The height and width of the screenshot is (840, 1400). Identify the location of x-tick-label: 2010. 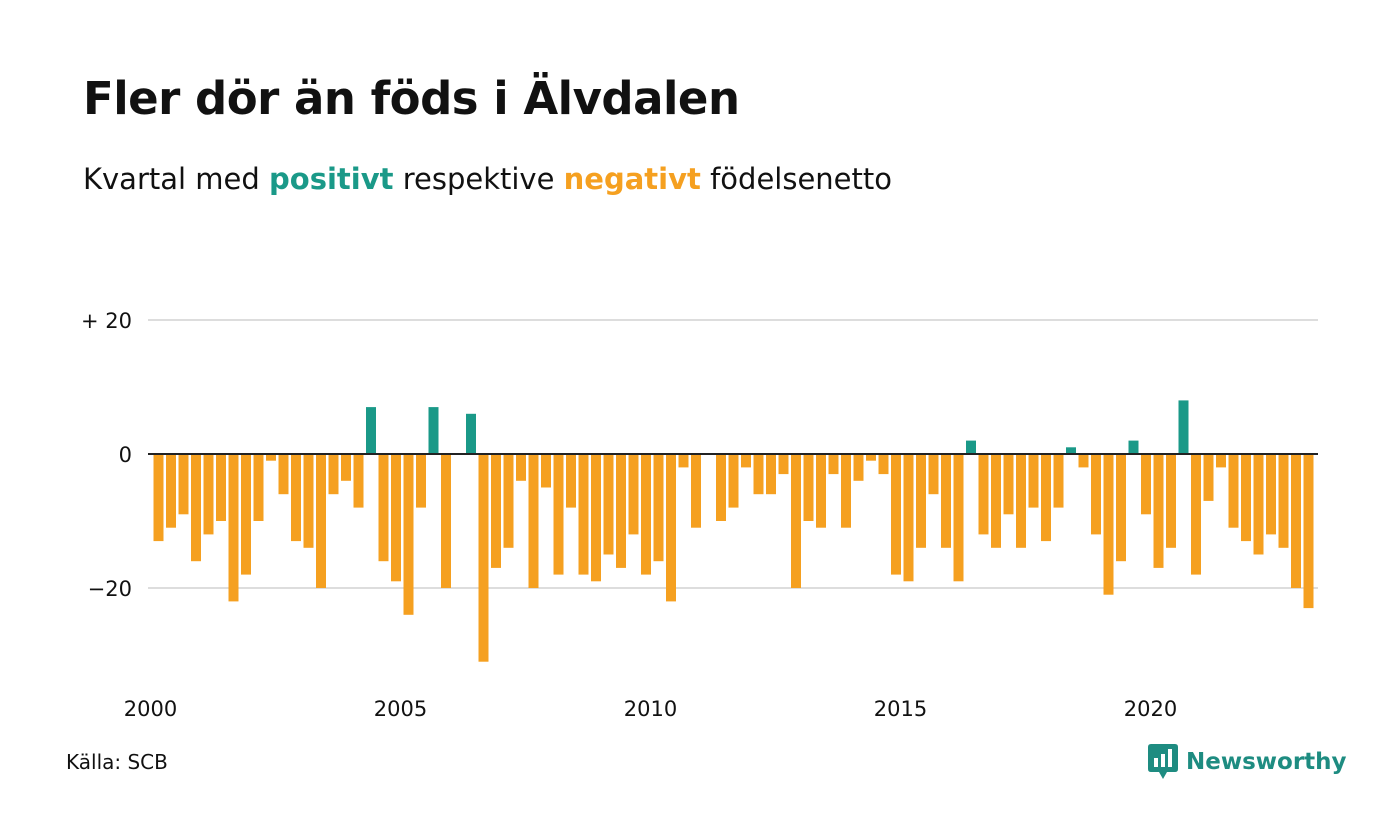
(650, 709).